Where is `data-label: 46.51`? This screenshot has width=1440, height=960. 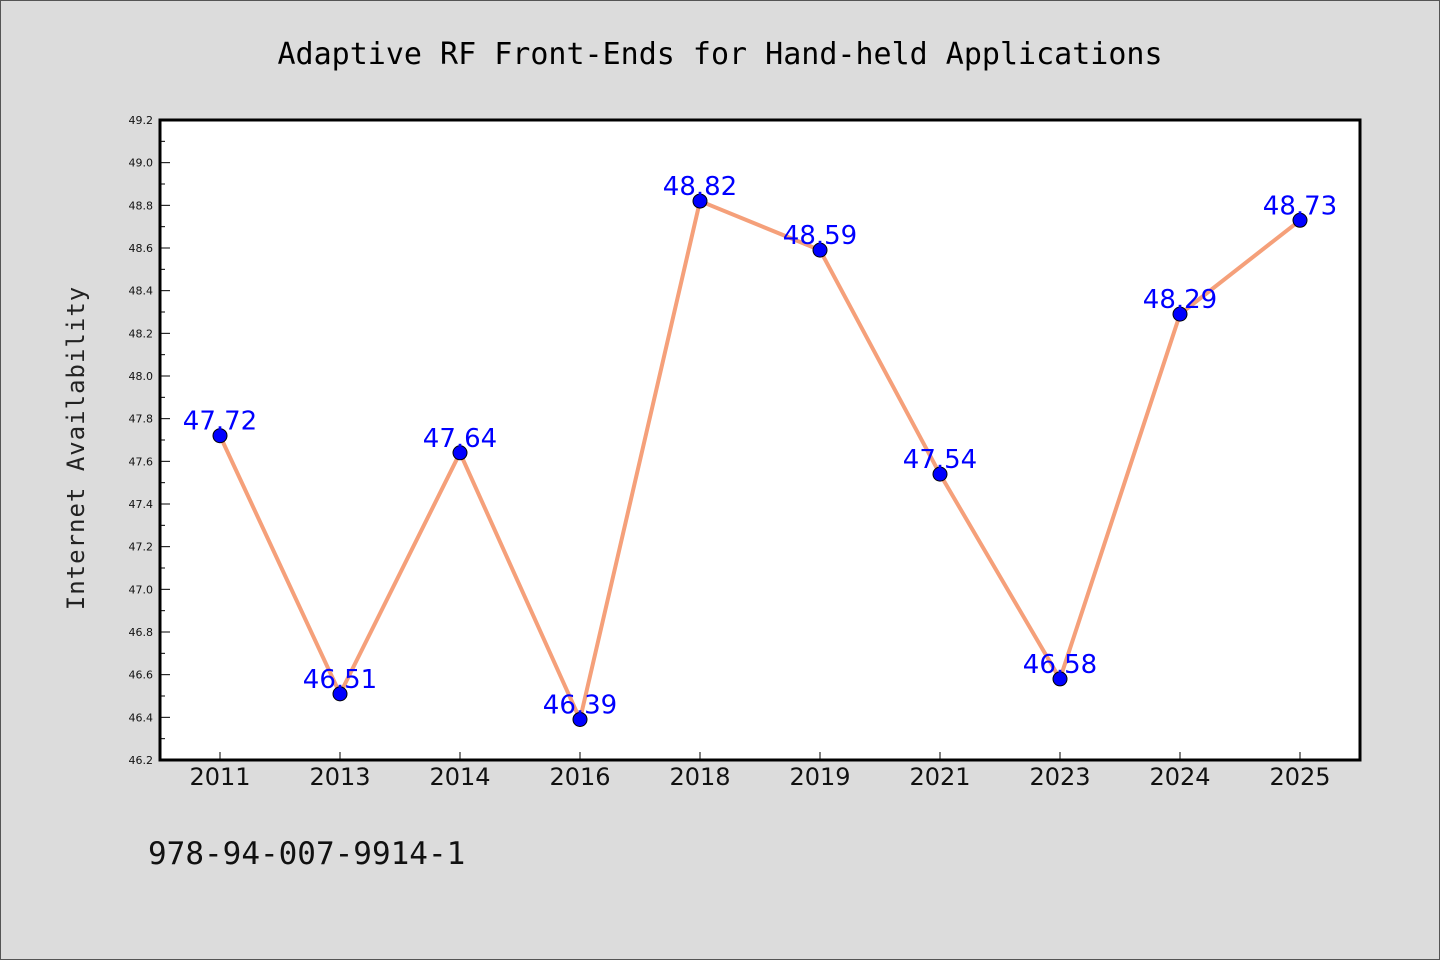 data-label: 46.51 is located at coordinates (340, 680).